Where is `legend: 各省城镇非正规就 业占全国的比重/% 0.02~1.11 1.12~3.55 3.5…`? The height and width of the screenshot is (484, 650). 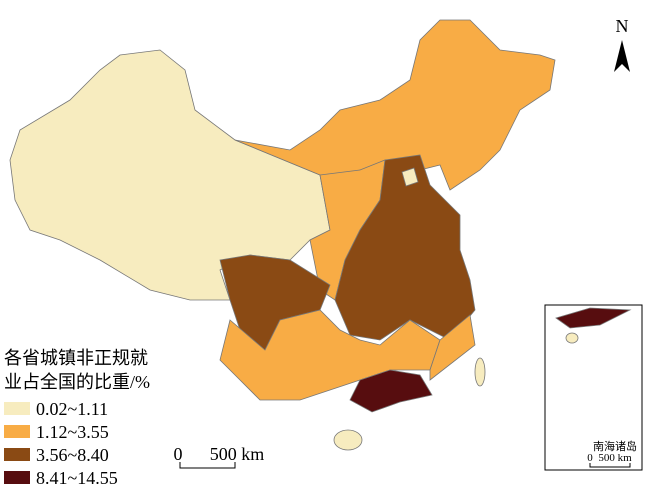
legend: 各省城镇非正规就 业占全国的比重/% 0.02~1.11 1.12~3.55 3.5… is located at coordinates (77, 416).